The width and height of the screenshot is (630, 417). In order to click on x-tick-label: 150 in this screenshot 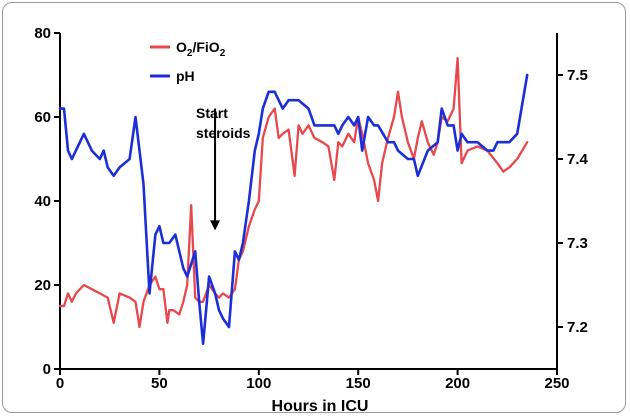, I will do `click(358, 383)`.